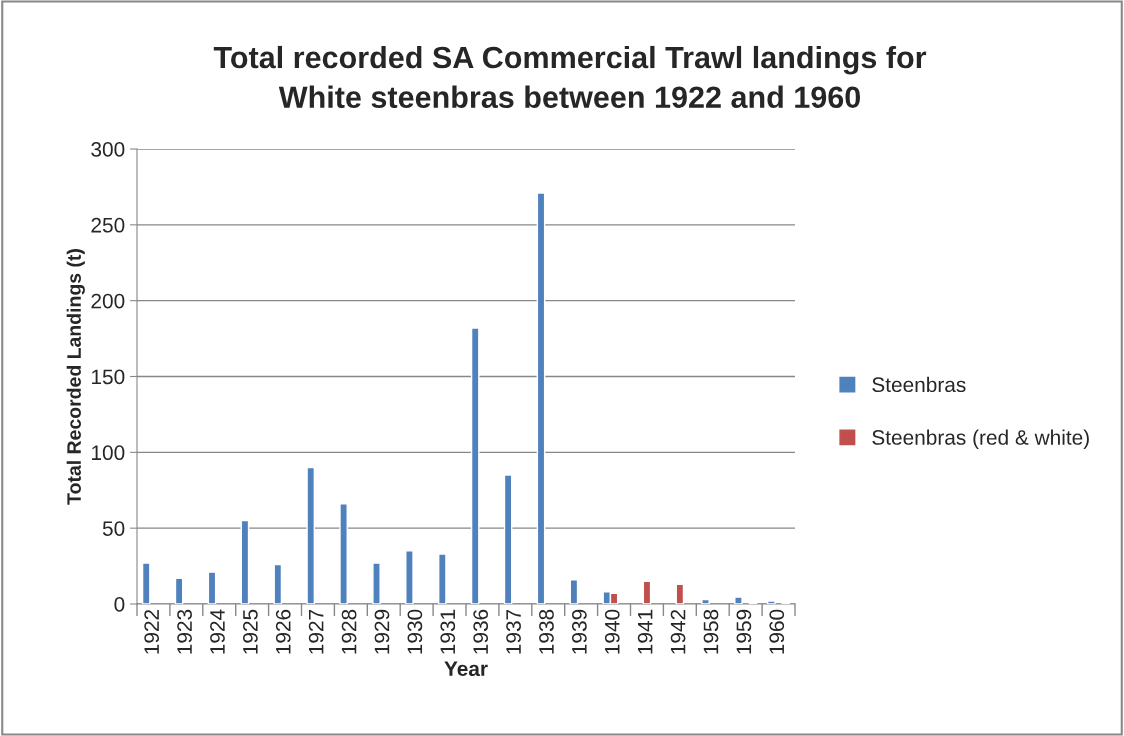  What do you see at coordinates (570, 77) in the screenshot?
I see `chart-title: Total recorded SA Commercial Trawl landings for White steenbras between 1922 and 1960` at bounding box center [570, 77].